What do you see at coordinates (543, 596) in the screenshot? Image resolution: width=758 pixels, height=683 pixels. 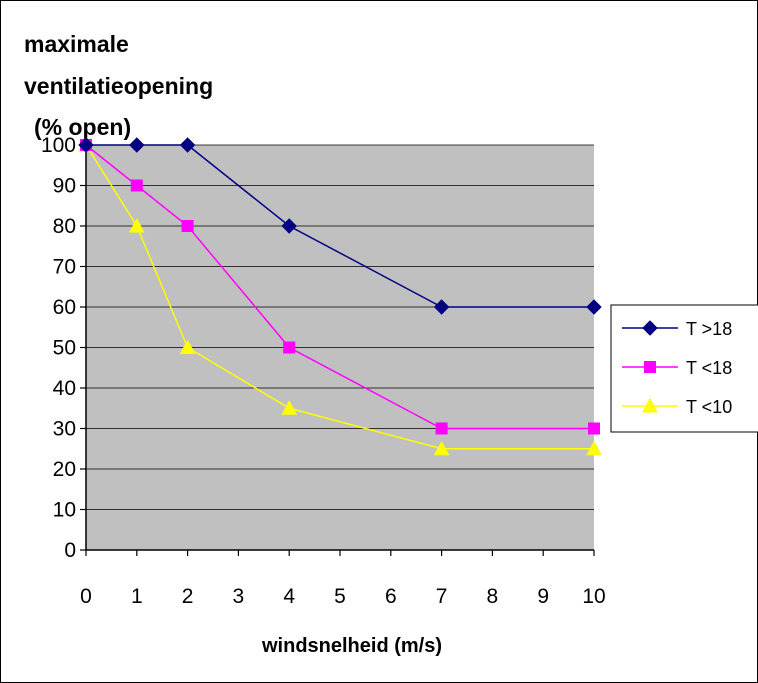 I see `x-tick-label: 9` at bounding box center [543, 596].